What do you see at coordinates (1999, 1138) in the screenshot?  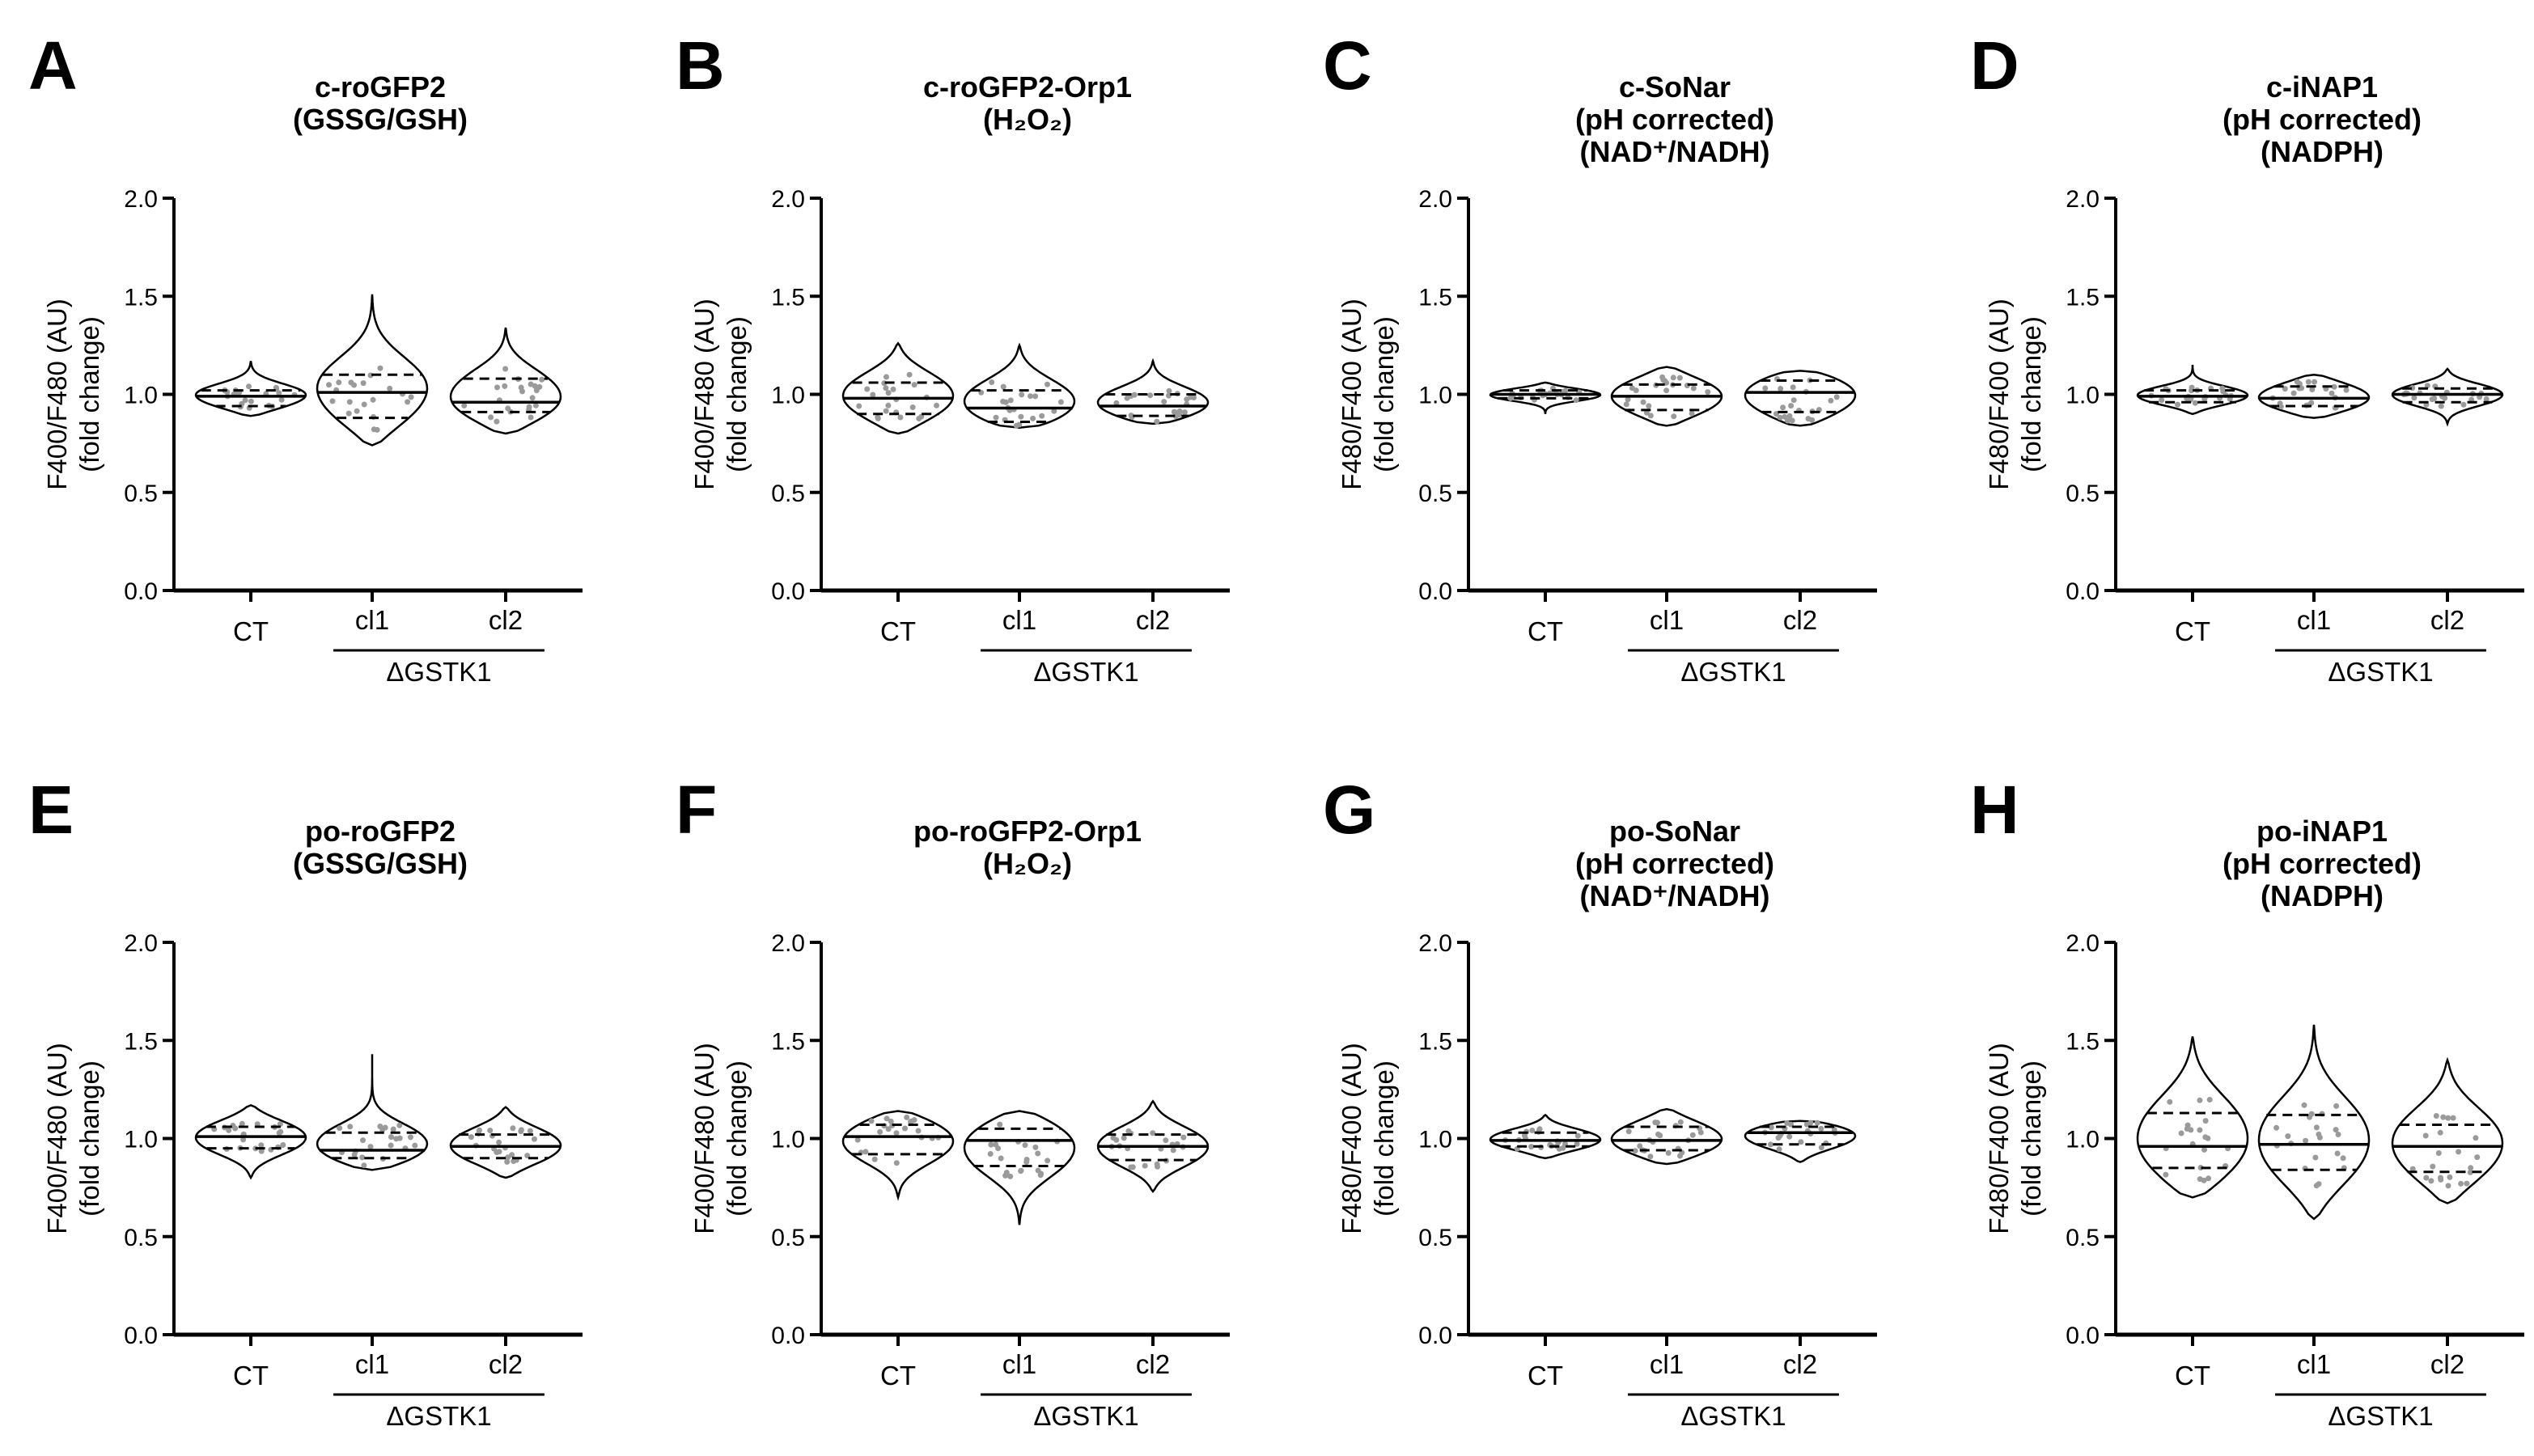 I see `y-axis-label: F480/F400 (AU)` at bounding box center [1999, 1138].